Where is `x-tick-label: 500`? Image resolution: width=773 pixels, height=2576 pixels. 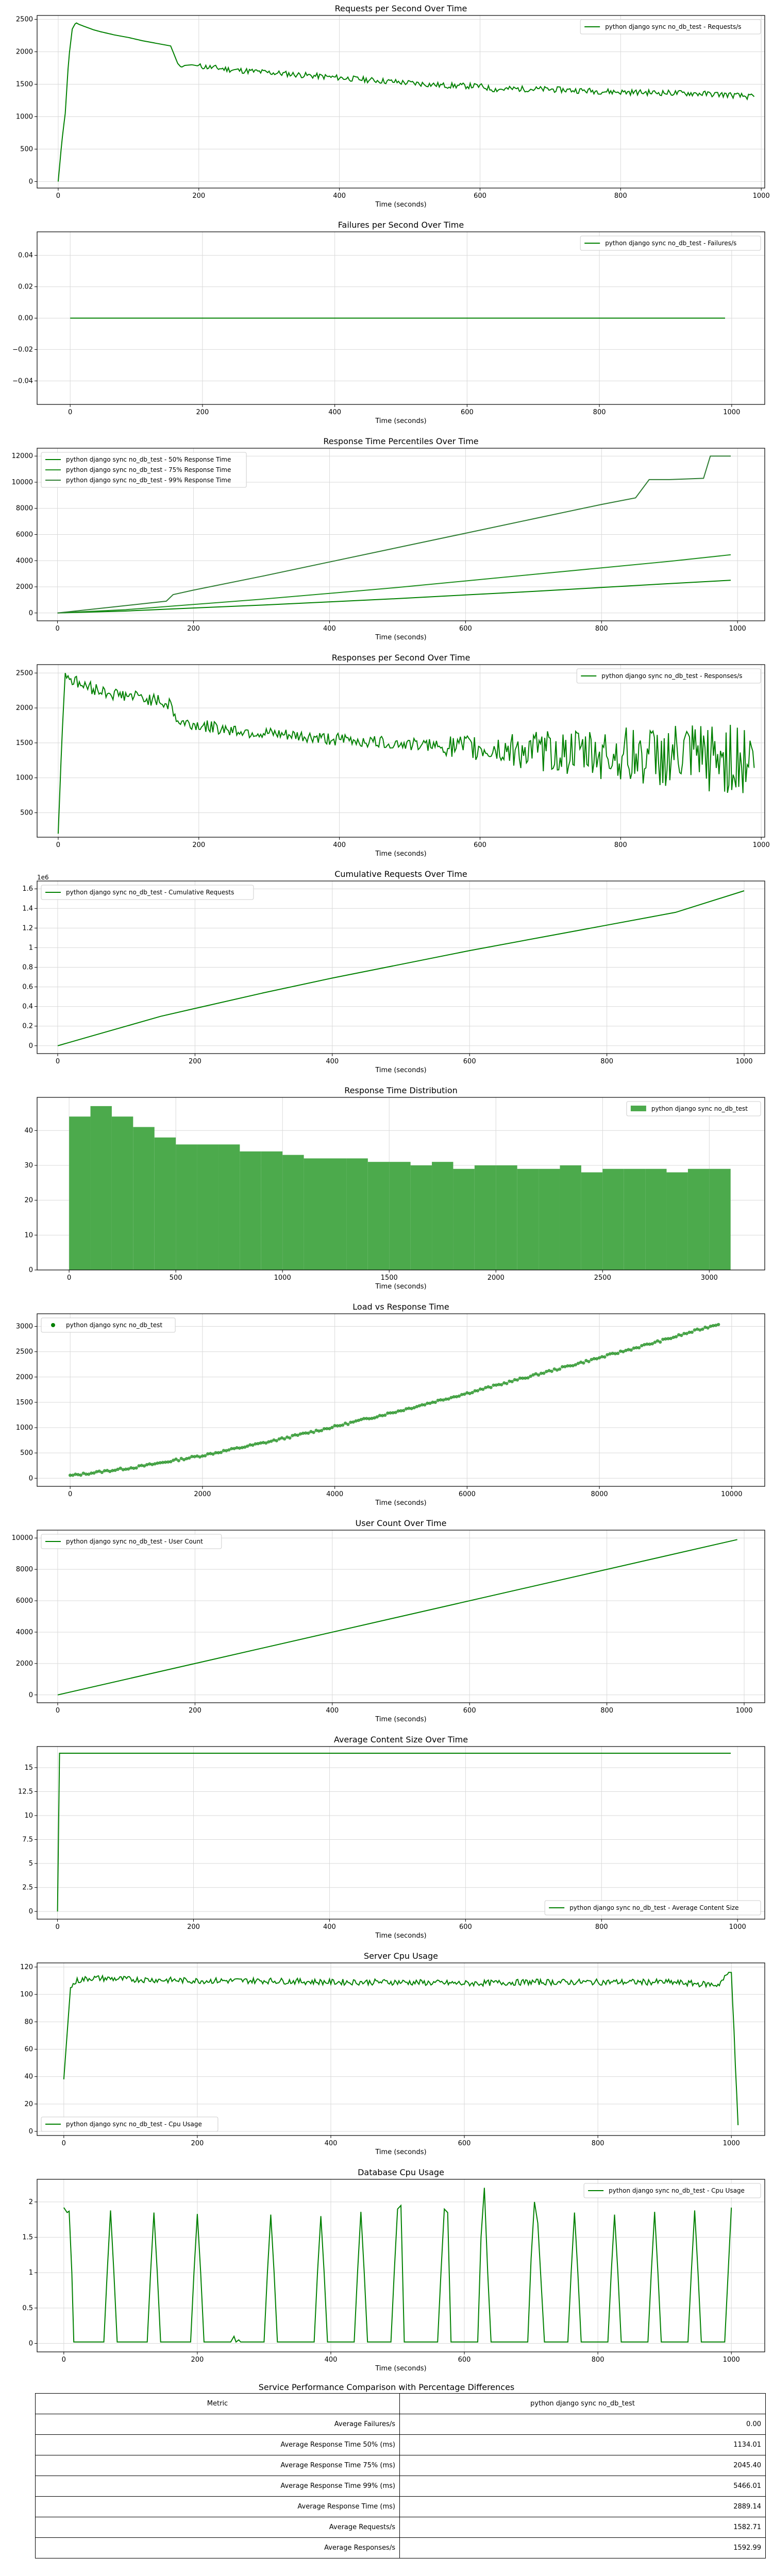
x-tick-label: 500 is located at coordinates (176, 1278).